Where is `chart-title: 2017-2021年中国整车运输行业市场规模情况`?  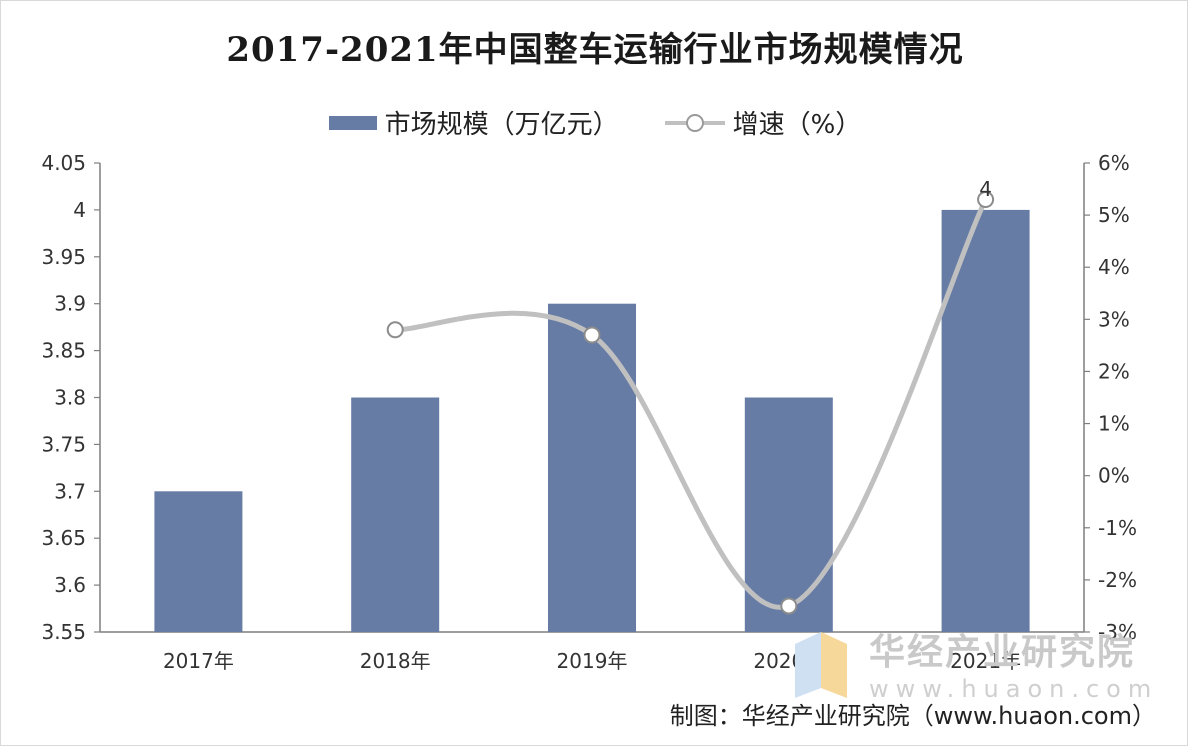
chart-title: 2017-2021年中国整车运输行业市场规模情况 is located at coordinates (595, 50).